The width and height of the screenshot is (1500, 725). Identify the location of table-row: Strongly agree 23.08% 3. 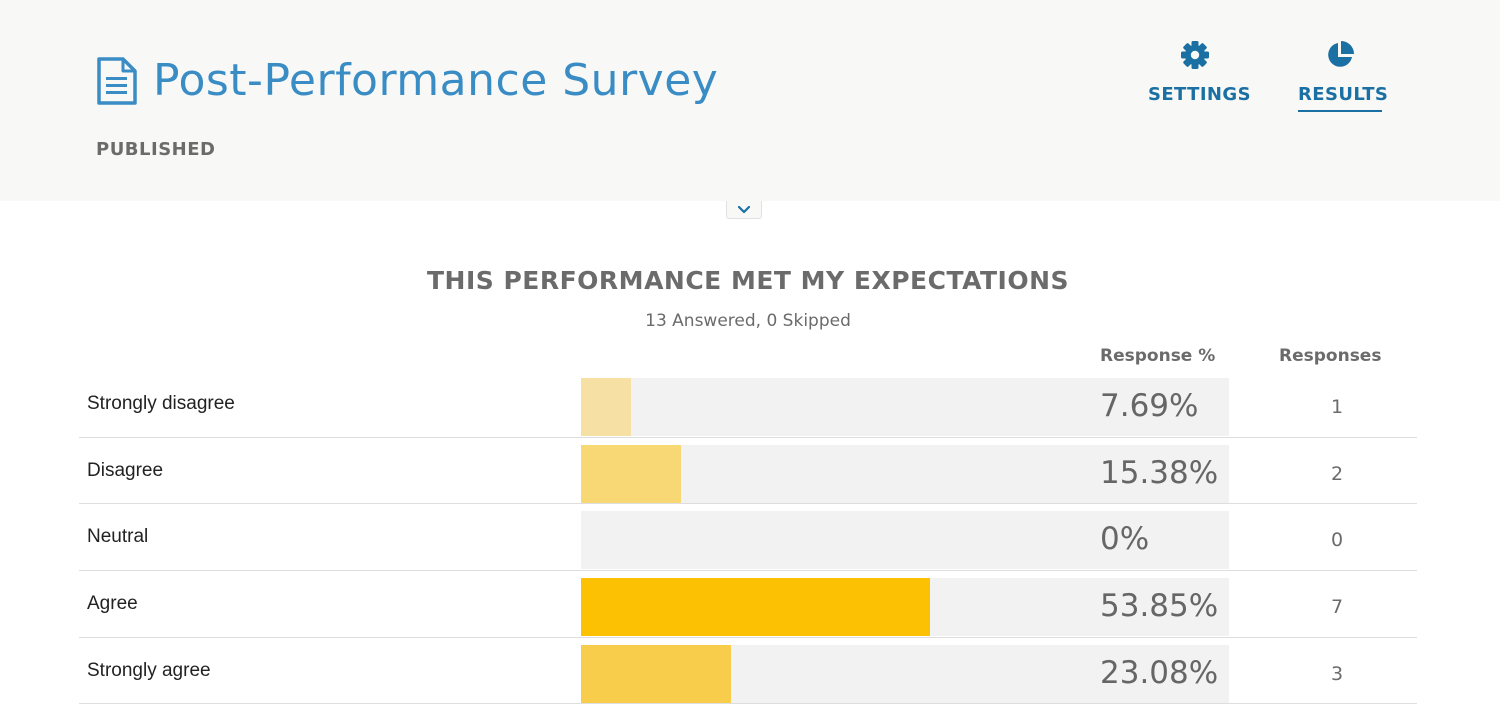
(748, 671).